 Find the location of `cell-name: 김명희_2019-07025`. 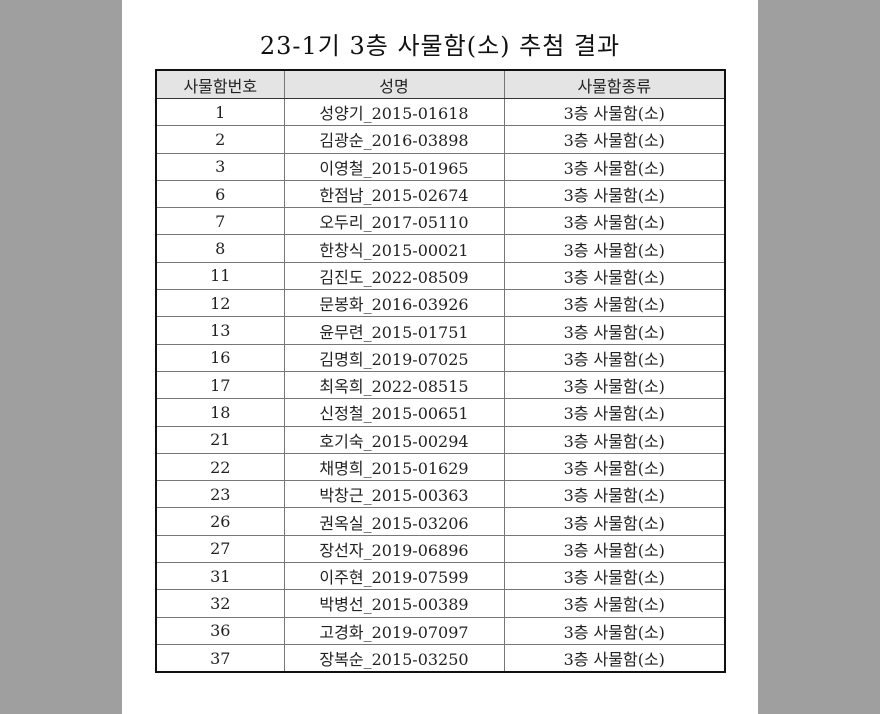

cell-name: 김명희_2019-07025 is located at coordinates (394, 357).